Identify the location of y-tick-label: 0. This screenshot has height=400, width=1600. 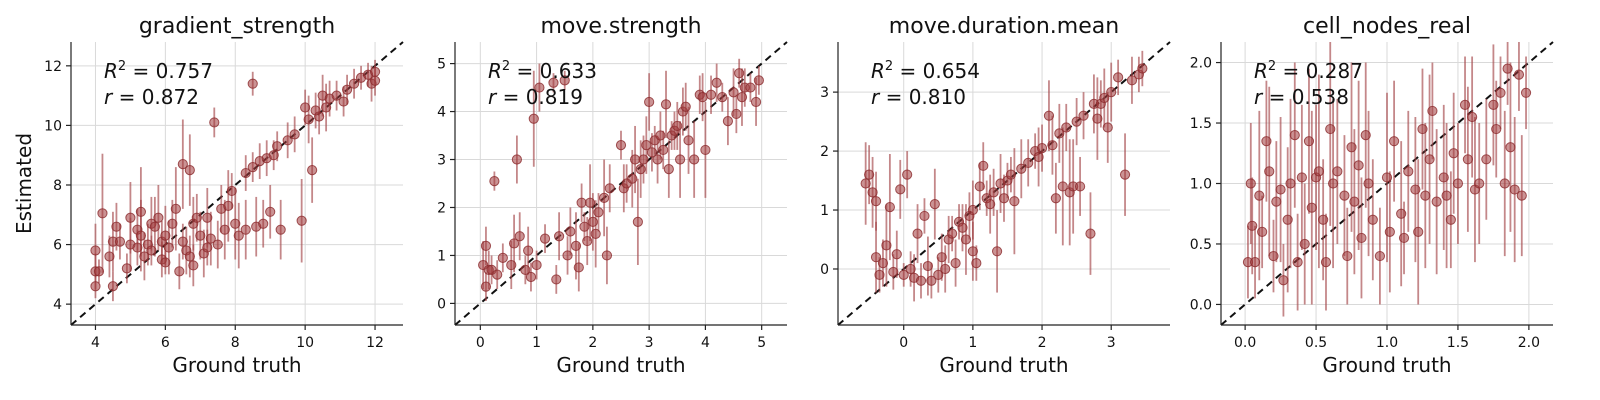
(441, 304).